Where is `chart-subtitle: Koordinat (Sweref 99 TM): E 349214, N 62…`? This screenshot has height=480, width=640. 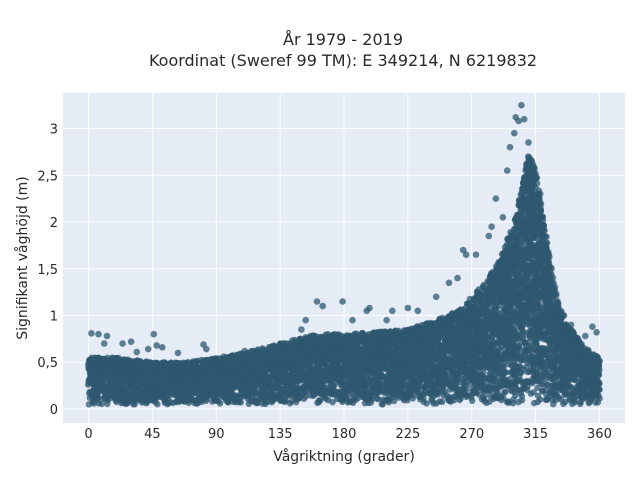 chart-subtitle: Koordinat (Sweref 99 TM): E 349214, N 62… is located at coordinates (343, 60).